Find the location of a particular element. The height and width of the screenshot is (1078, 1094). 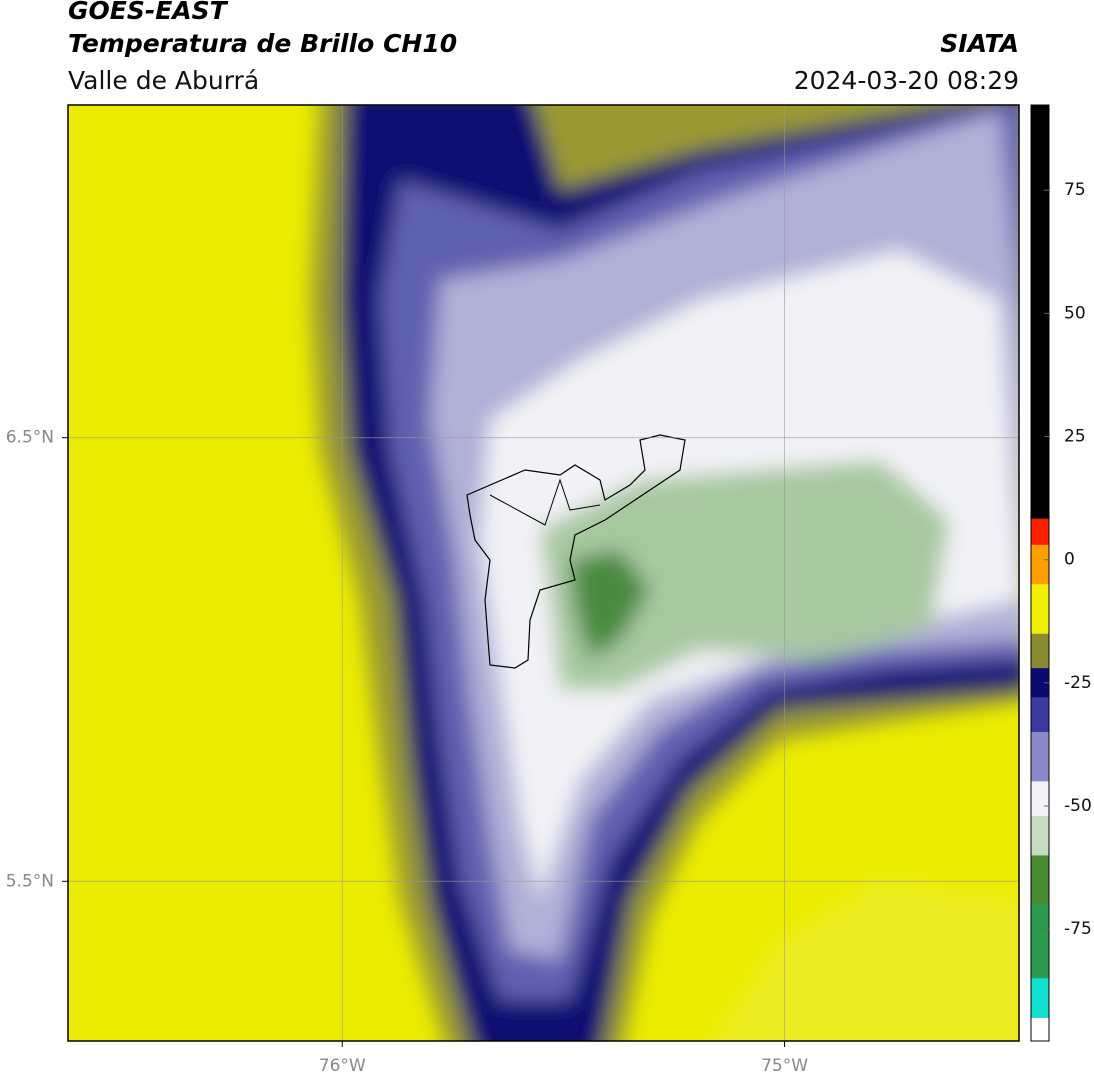

colorbar-tick-label: -75 is located at coordinates (1078, 929).